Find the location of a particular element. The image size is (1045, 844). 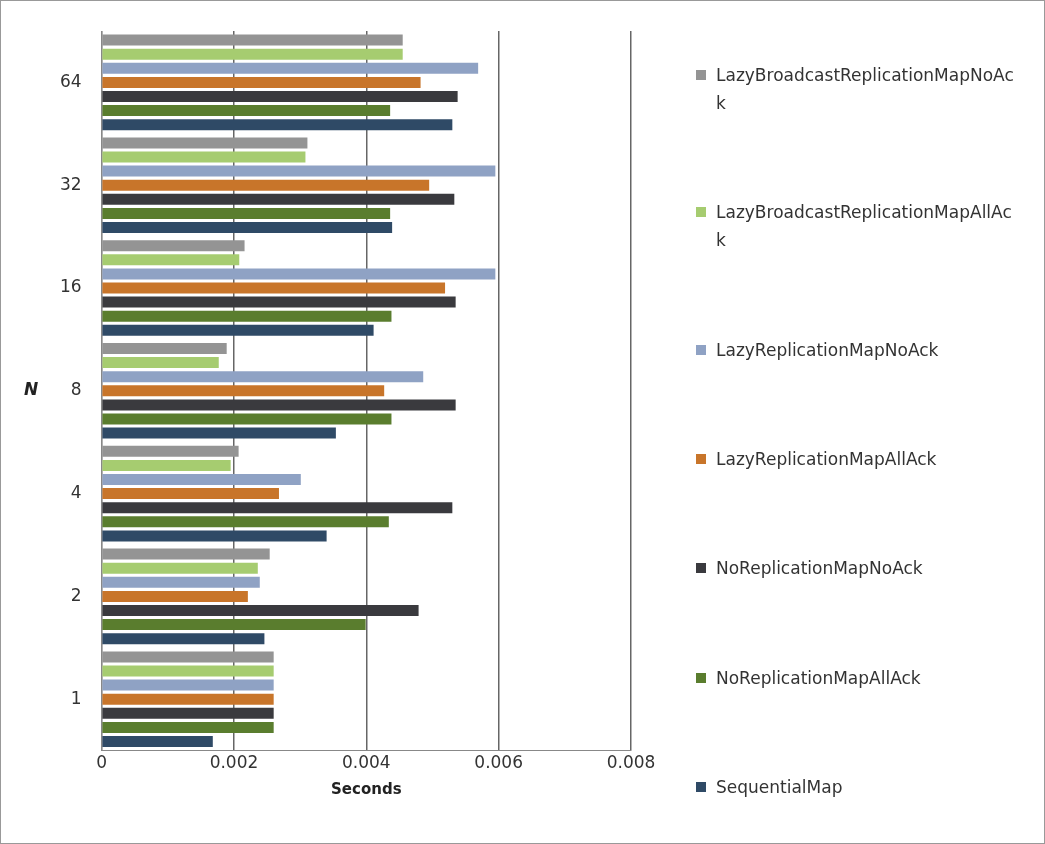

y-tick-label: 8 is located at coordinates (76, 389).